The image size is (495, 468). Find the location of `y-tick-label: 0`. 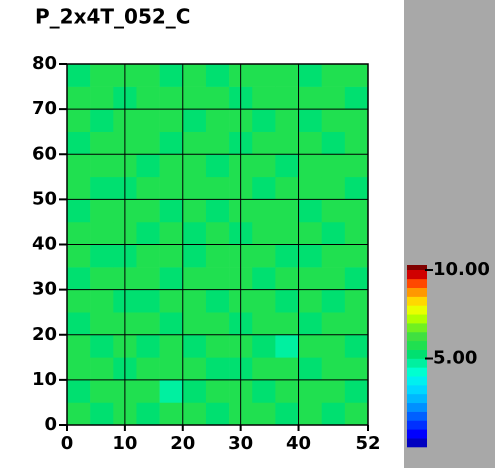

y-tick-label: 0 is located at coordinates (50, 424).